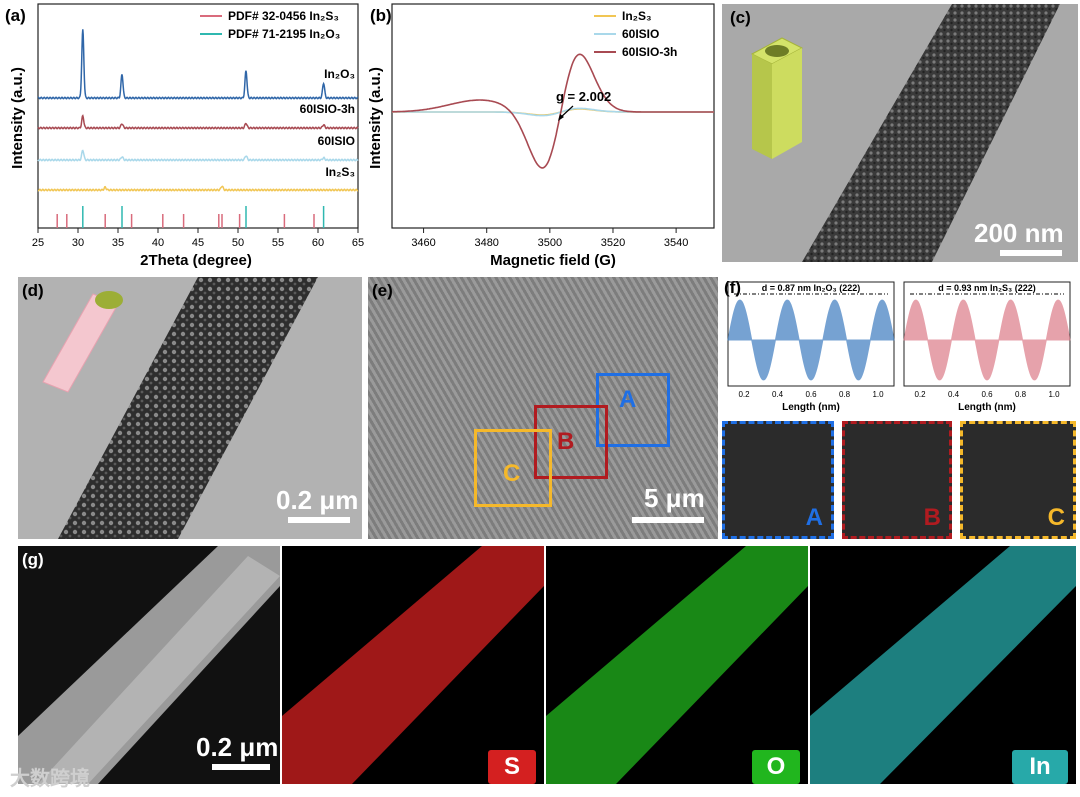 The width and height of the screenshot is (1080, 797). I want to click on fft-label-b: B, so click(932, 517).